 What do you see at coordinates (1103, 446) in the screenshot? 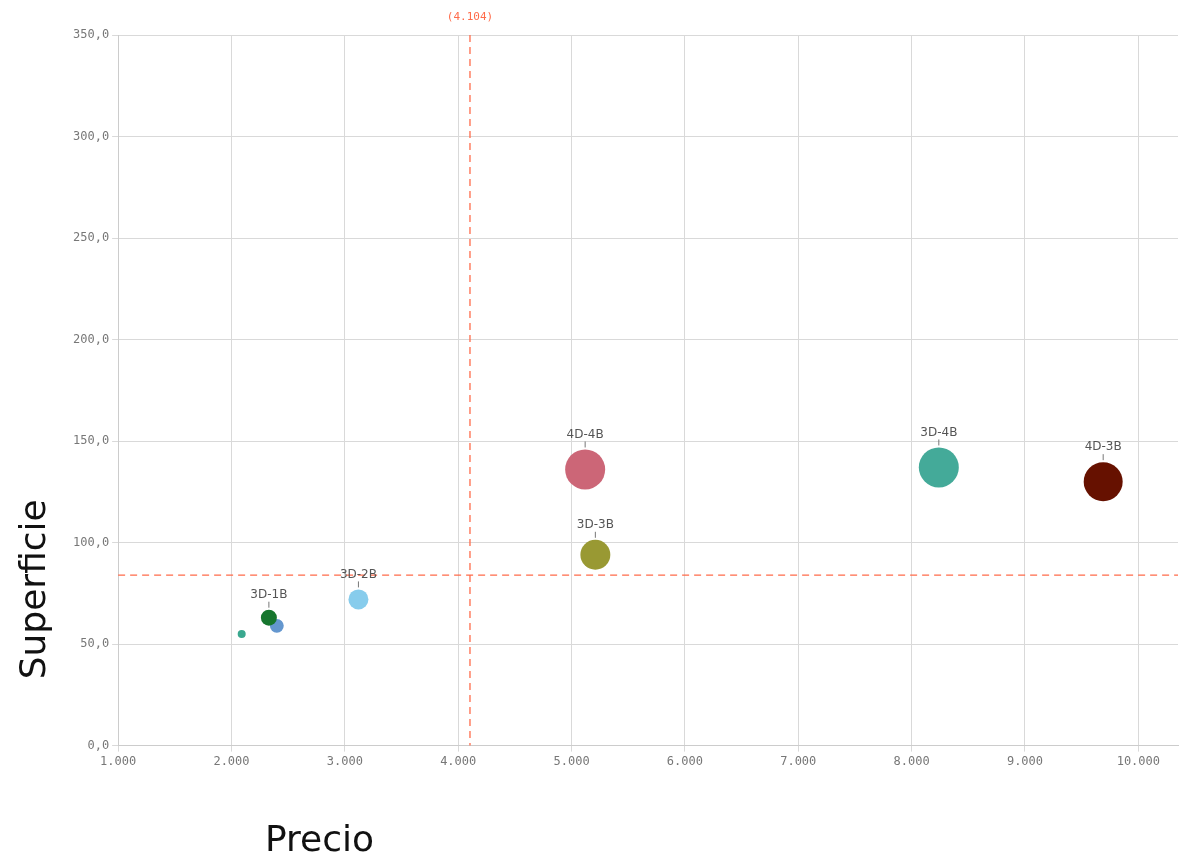
I see `series-label: 4D-3B` at bounding box center [1103, 446].